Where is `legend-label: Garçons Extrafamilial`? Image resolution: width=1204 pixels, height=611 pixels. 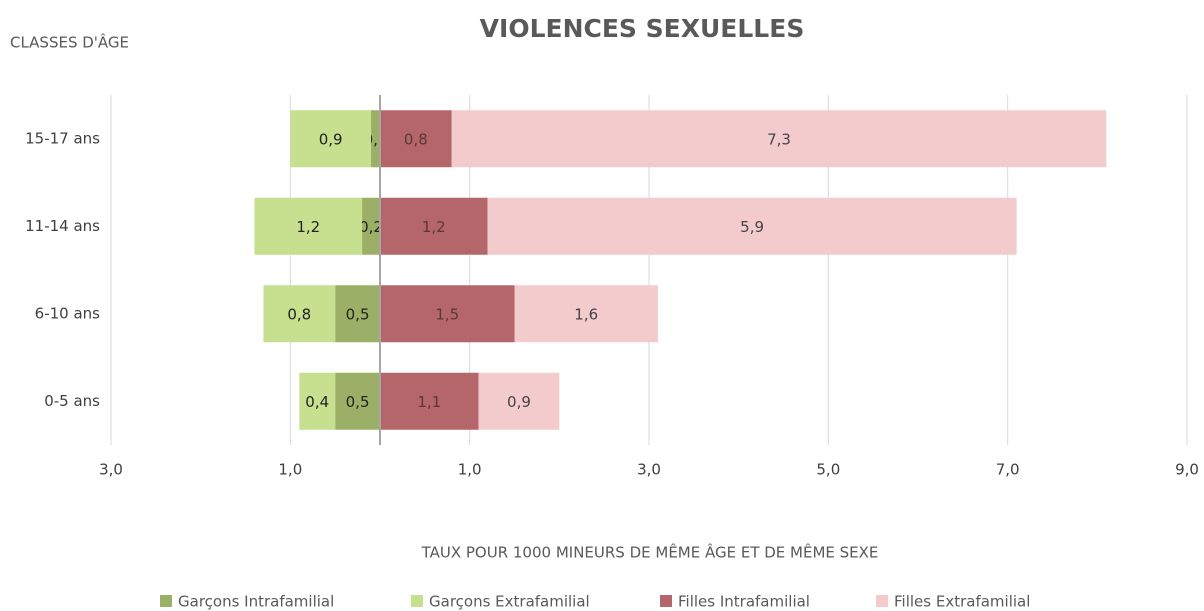
legend-label: Garçons Extrafamilial is located at coordinates (509, 602).